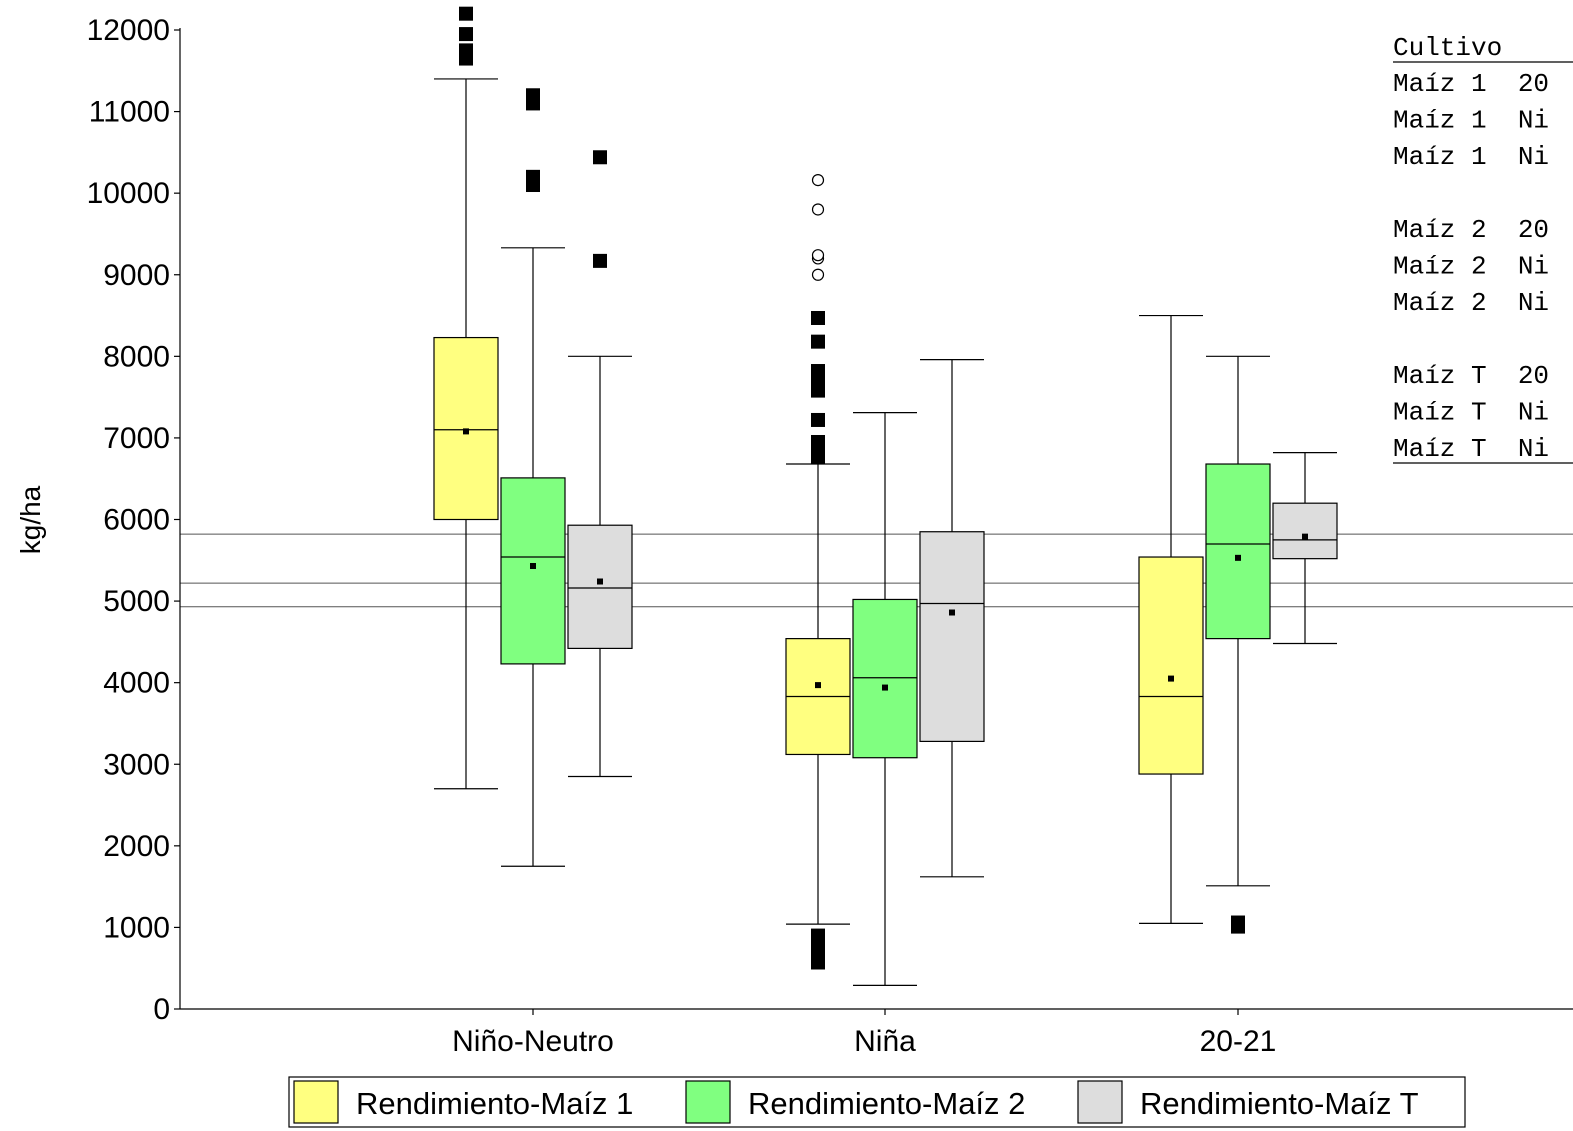 The image size is (1573, 1131). What do you see at coordinates (136, 275) in the screenshot?
I see `y-tick-label: 9000` at bounding box center [136, 275].